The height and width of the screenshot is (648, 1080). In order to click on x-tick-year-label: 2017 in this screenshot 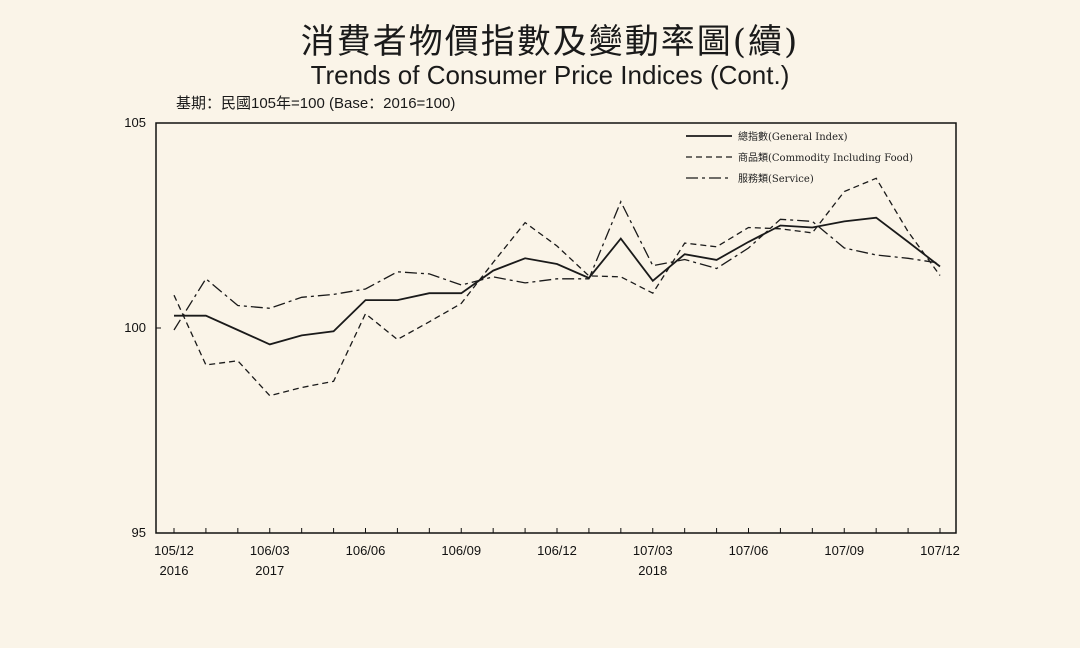, I will do `click(269, 570)`.